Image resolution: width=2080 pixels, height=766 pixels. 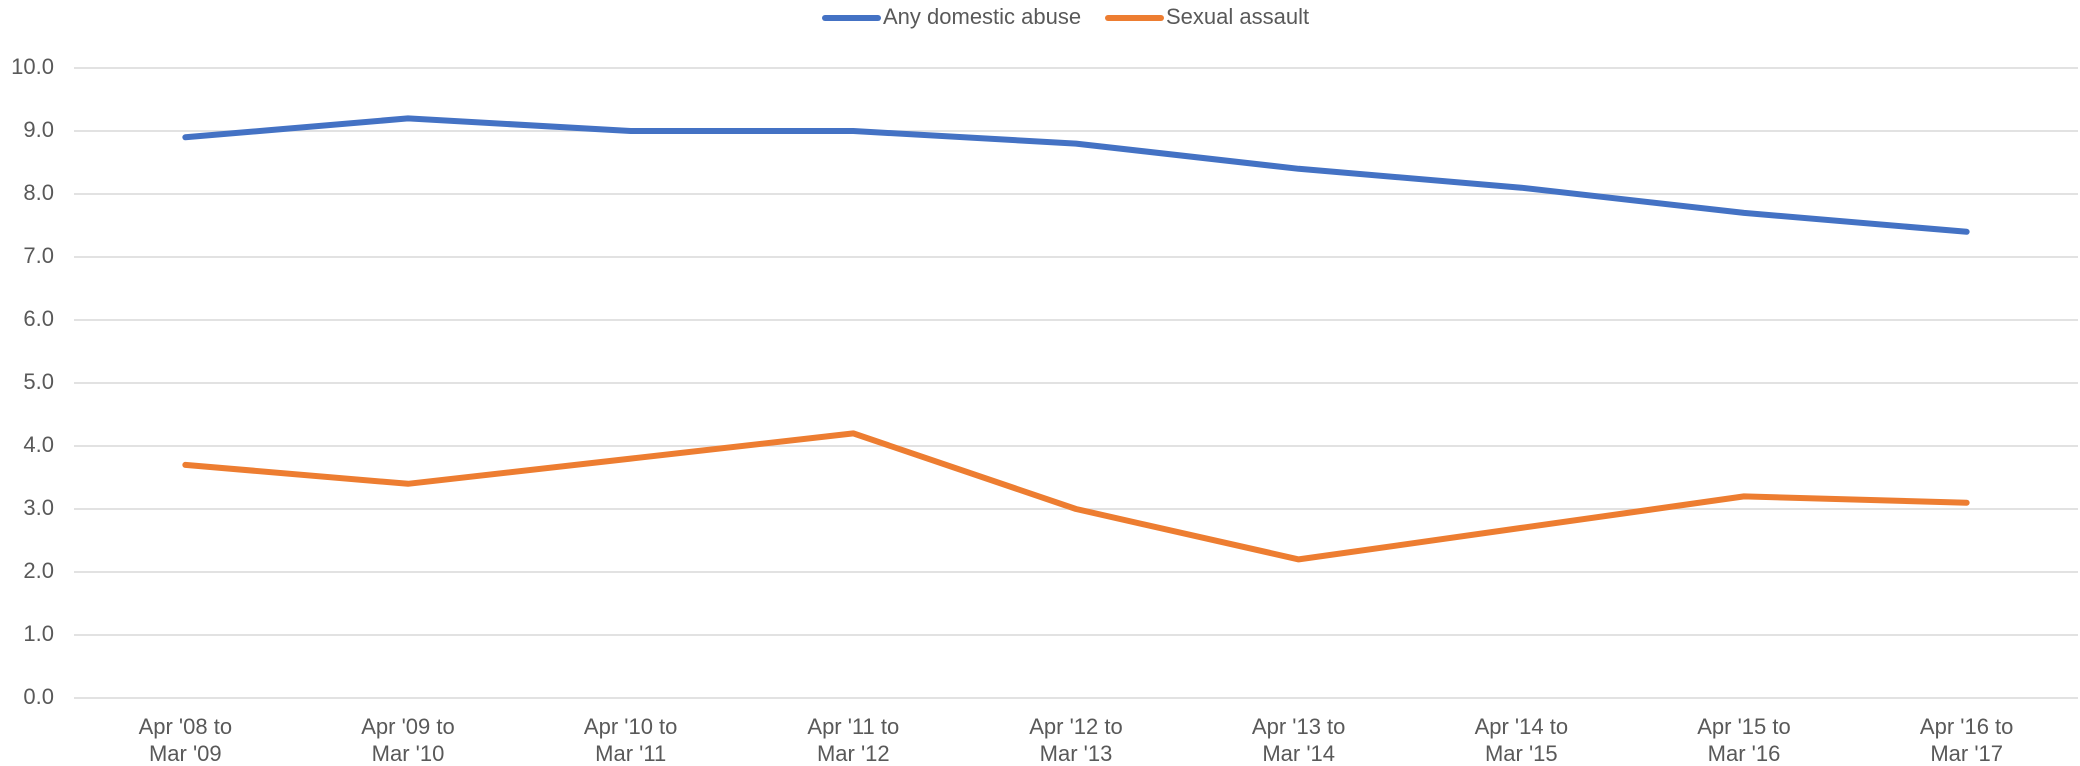 I want to click on x-tick-label: Mar '13, so click(x=1076, y=753).